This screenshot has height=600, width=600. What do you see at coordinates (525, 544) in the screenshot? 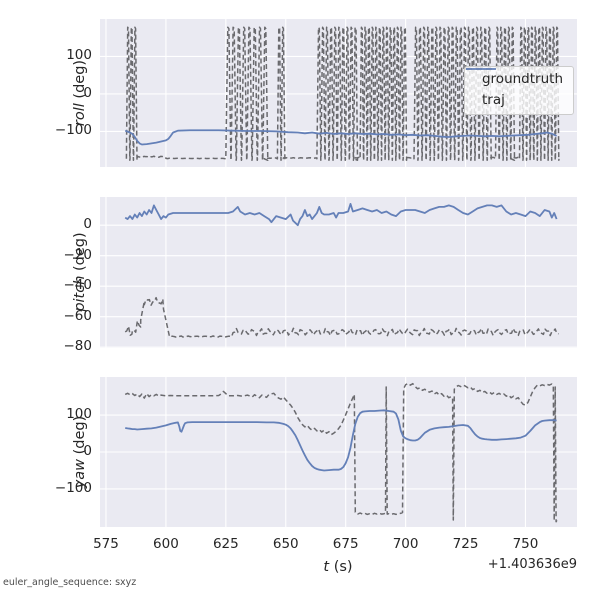
I see `x-tick-label: 750` at bounding box center [525, 544].